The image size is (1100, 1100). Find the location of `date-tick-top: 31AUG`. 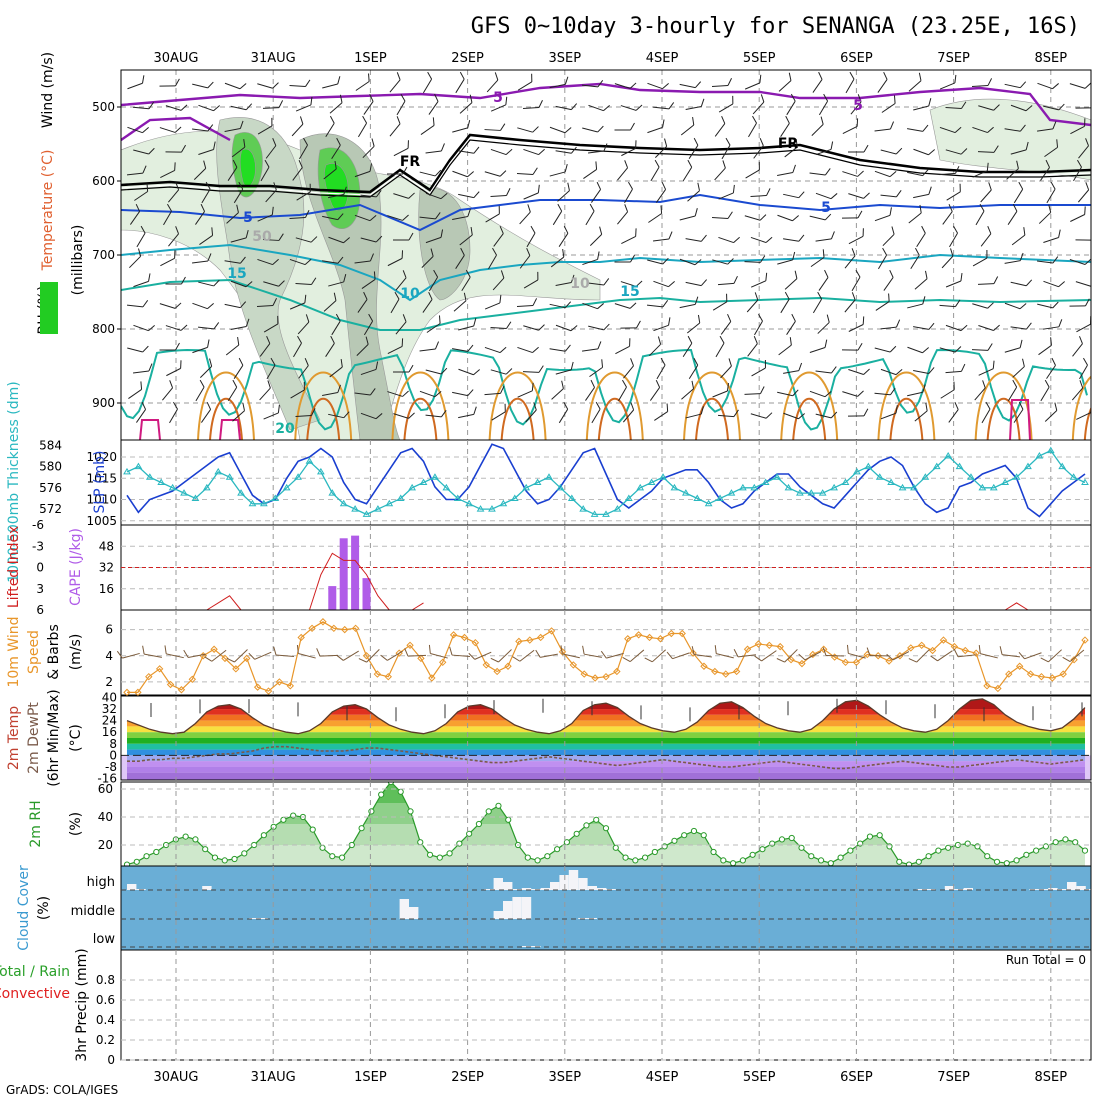

date-tick-top: 31AUG is located at coordinates (273, 58).